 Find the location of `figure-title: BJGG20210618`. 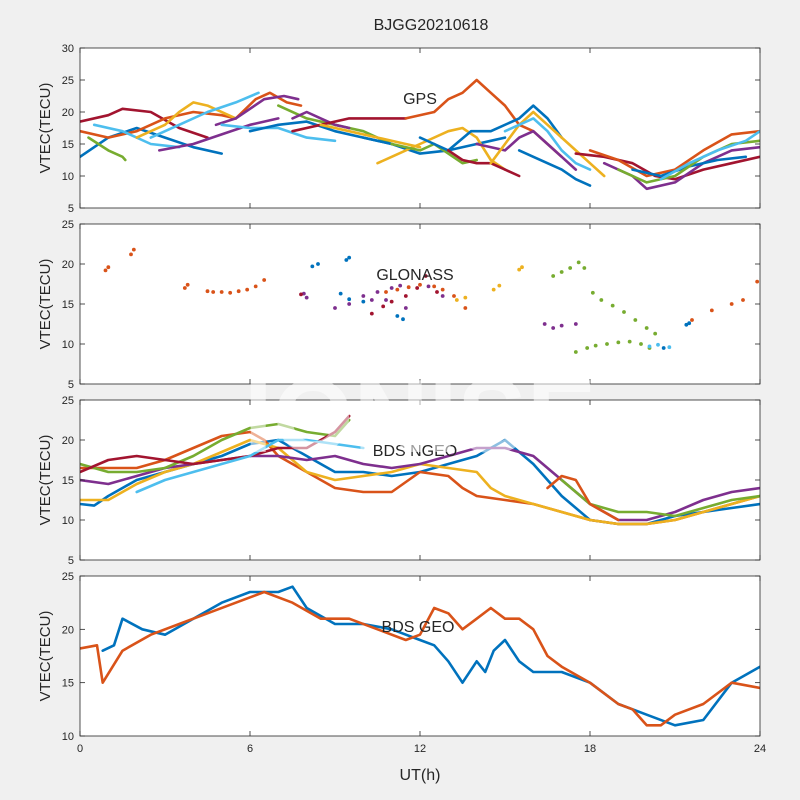

figure-title: BJGG20210618 is located at coordinates (431, 25).